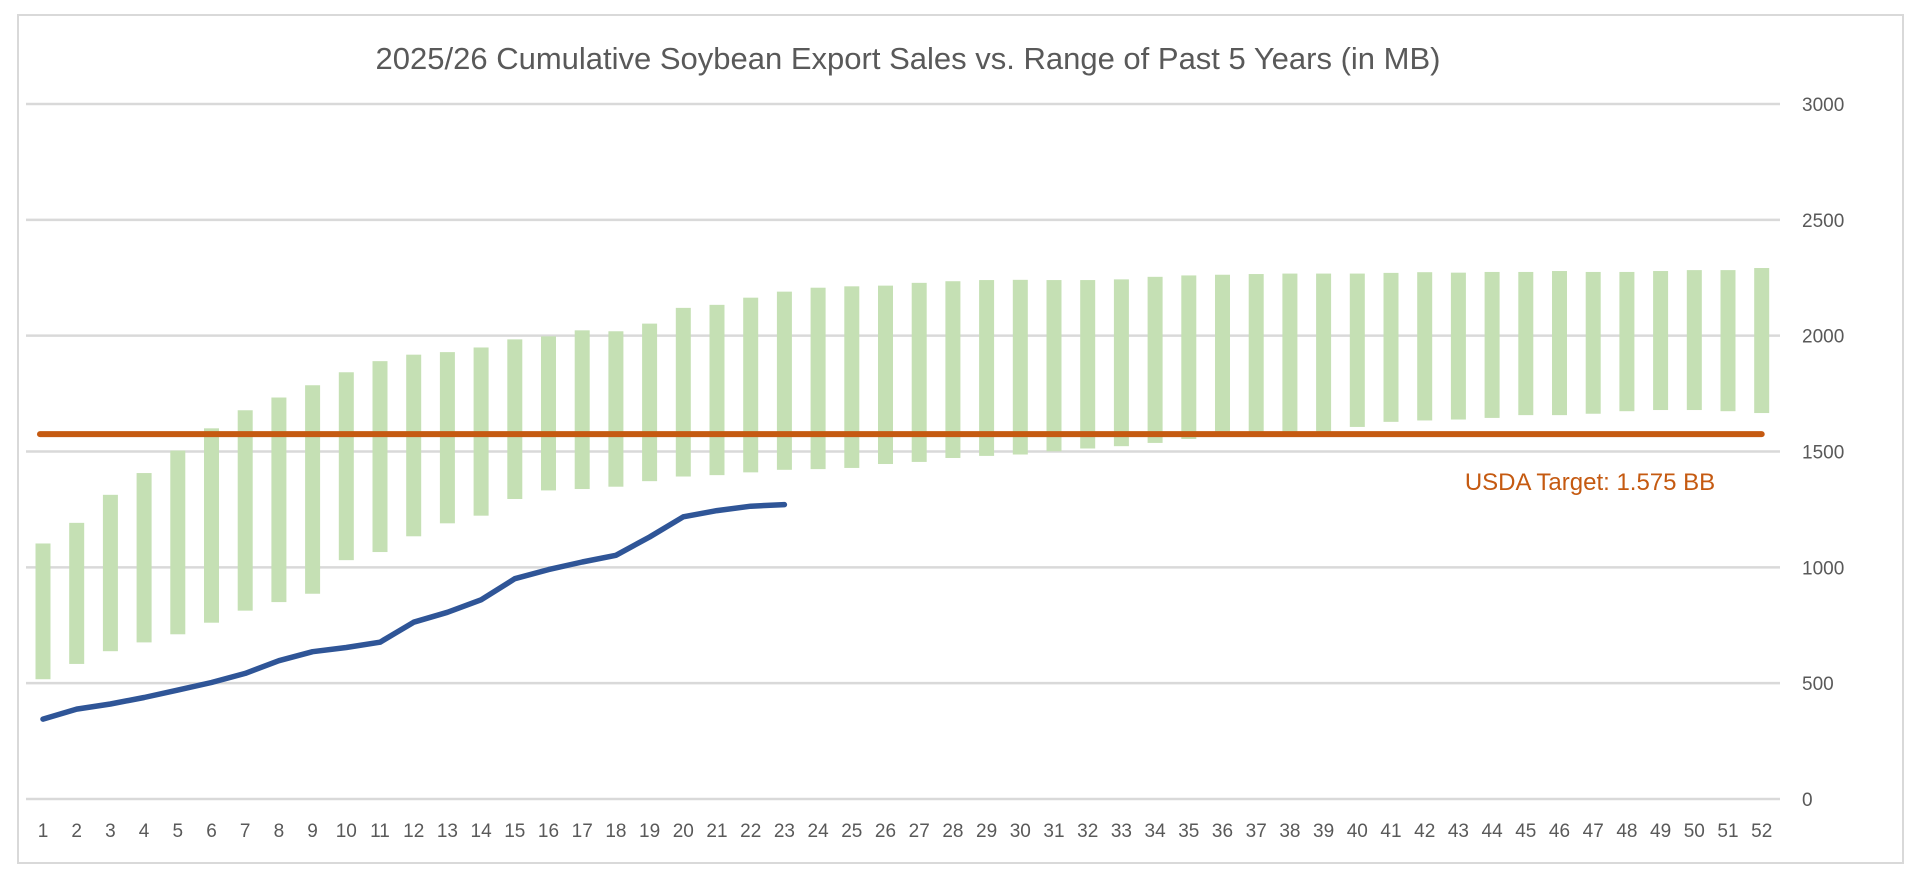 This screenshot has width=1920, height=895. What do you see at coordinates (683, 831) in the screenshot?
I see `x-tick-label: 20` at bounding box center [683, 831].